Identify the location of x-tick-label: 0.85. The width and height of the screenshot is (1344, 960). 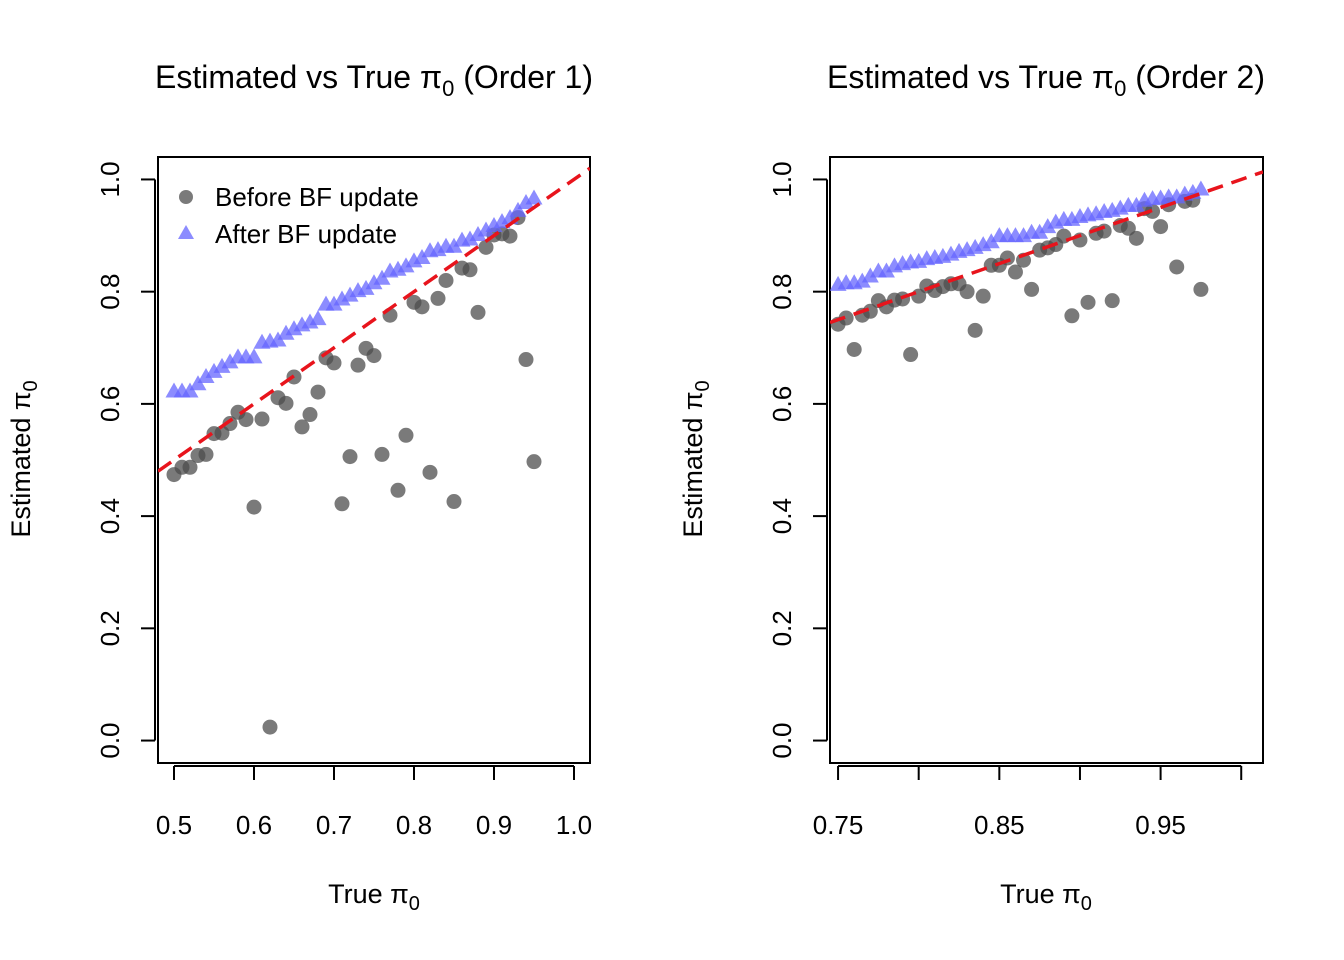
(999, 825).